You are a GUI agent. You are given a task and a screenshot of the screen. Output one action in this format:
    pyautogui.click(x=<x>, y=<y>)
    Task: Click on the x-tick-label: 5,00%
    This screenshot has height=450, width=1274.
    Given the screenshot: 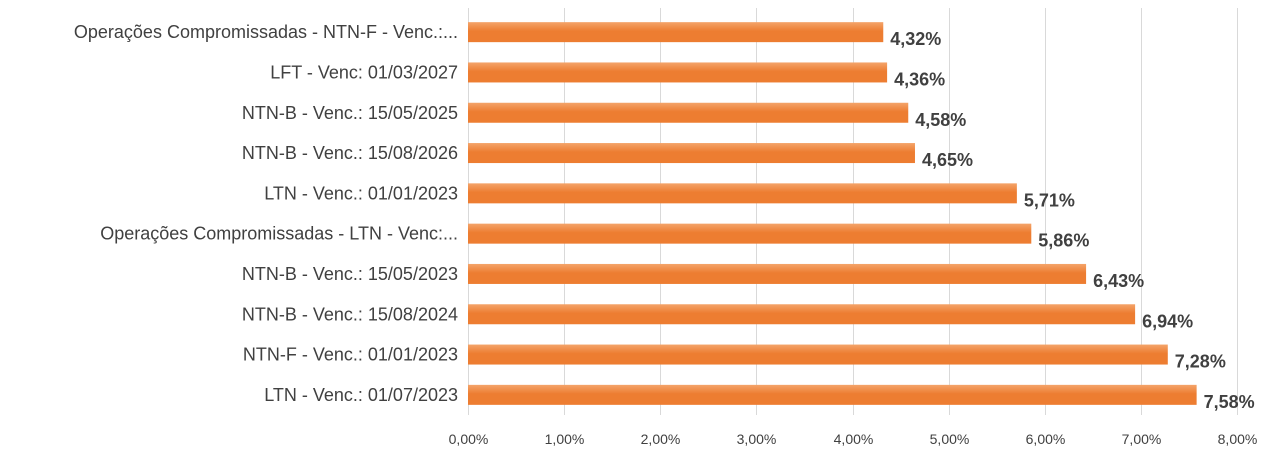 What is the action you would take?
    pyautogui.click(x=950, y=439)
    